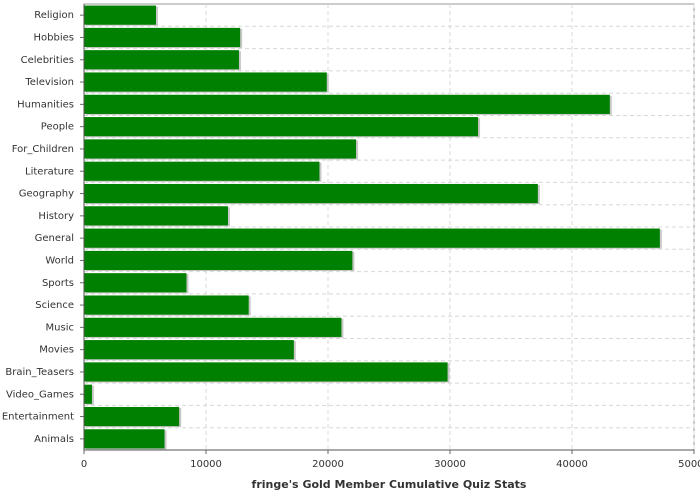  Describe the element at coordinates (49, 82) in the screenshot. I see `y-tick-label: Television` at that location.